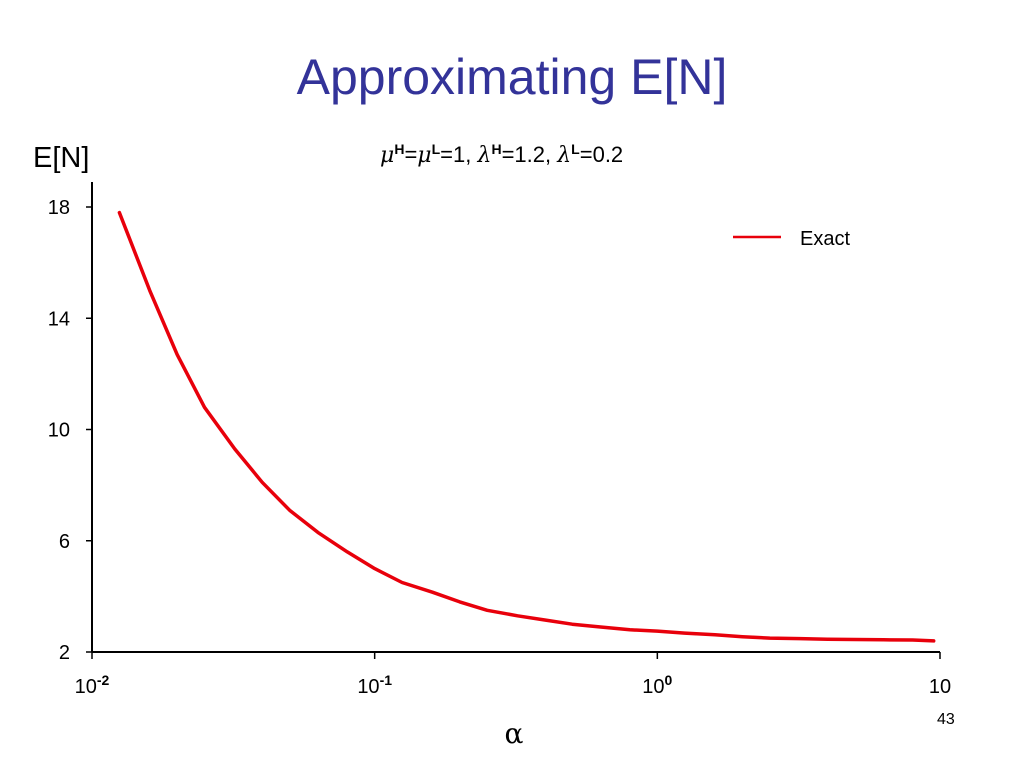 The image size is (1024, 768). What do you see at coordinates (669, 680) in the screenshot?
I see `x-tick-exponent: 0` at bounding box center [669, 680].